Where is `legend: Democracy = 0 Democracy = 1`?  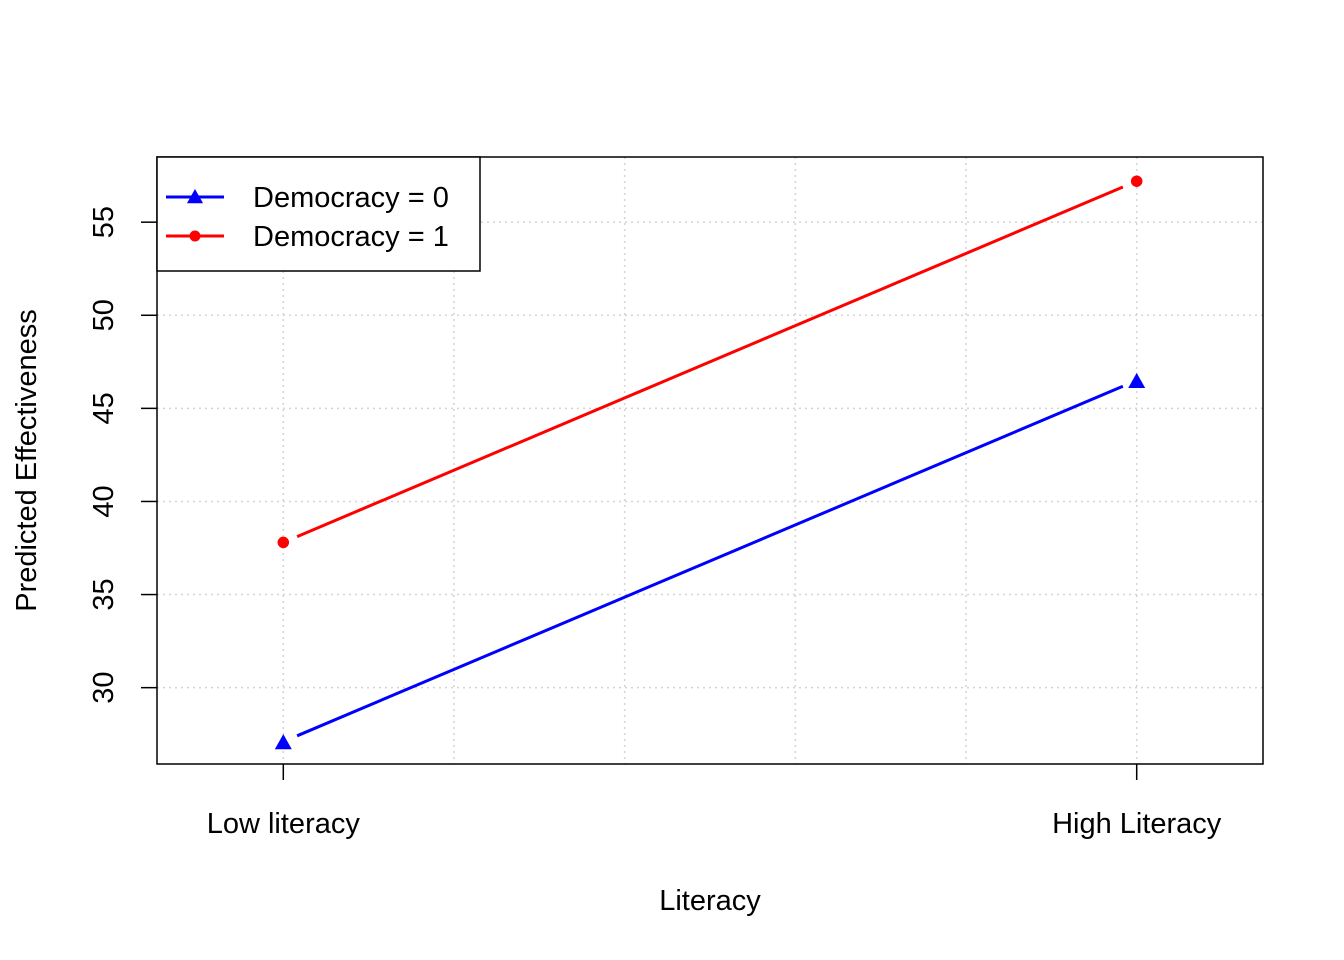
legend: Democracy = 0 Democracy = 1 is located at coordinates (318, 214).